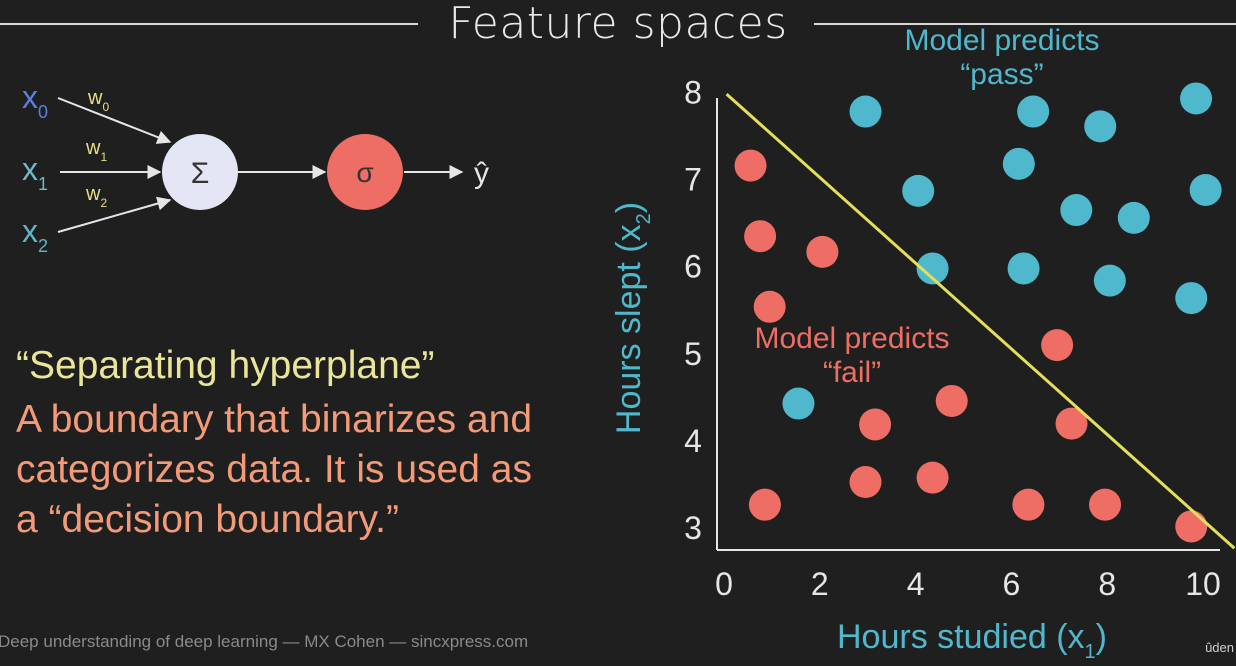 The image size is (1236, 666). What do you see at coordinates (274, 419) in the screenshot?
I see `description-line-1: A boundary that binarizes and` at bounding box center [274, 419].